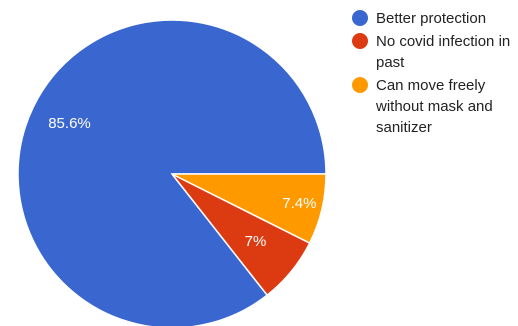 Image resolution: width=518 pixels, height=326 pixels. What do you see at coordinates (69, 123) in the screenshot?
I see `pie-data-label-1: 85.6%` at bounding box center [69, 123].